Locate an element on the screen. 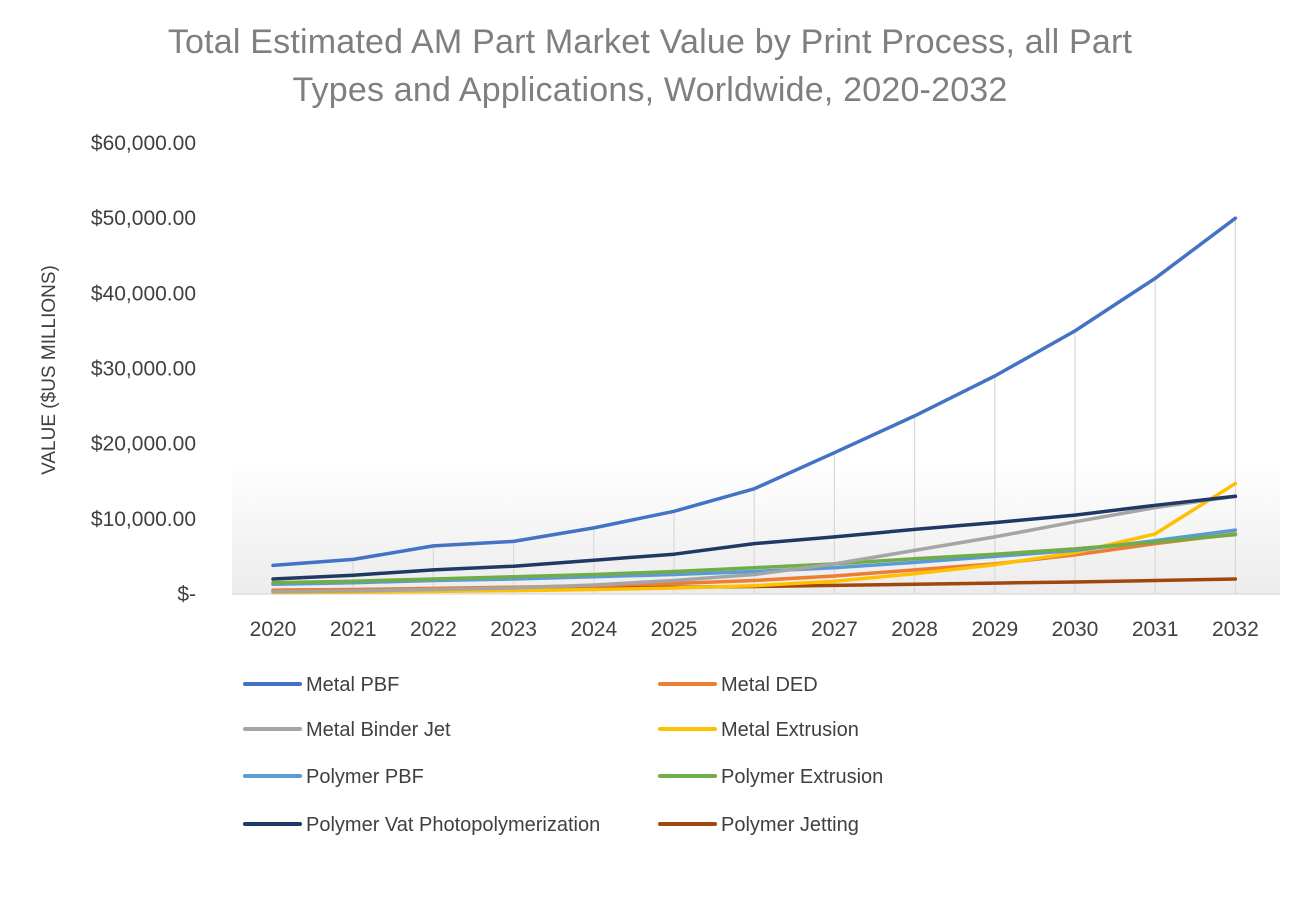 The height and width of the screenshot is (904, 1299). series-line-metal-extrusion is located at coordinates (754, 538).